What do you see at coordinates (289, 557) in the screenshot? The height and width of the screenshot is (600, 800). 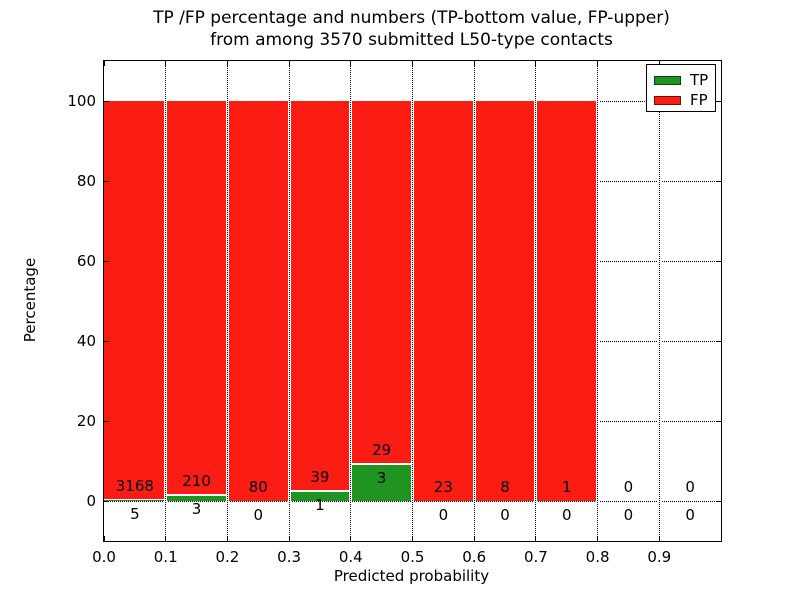 I see `x-tick-label: 0.3` at bounding box center [289, 557].